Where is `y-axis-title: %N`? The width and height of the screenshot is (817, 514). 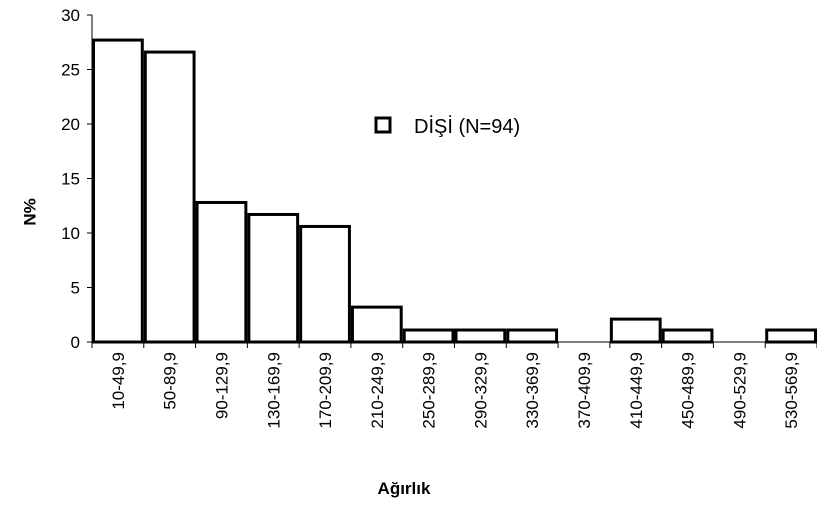
y-axis-title: %N is located at coordinates (29, 211).